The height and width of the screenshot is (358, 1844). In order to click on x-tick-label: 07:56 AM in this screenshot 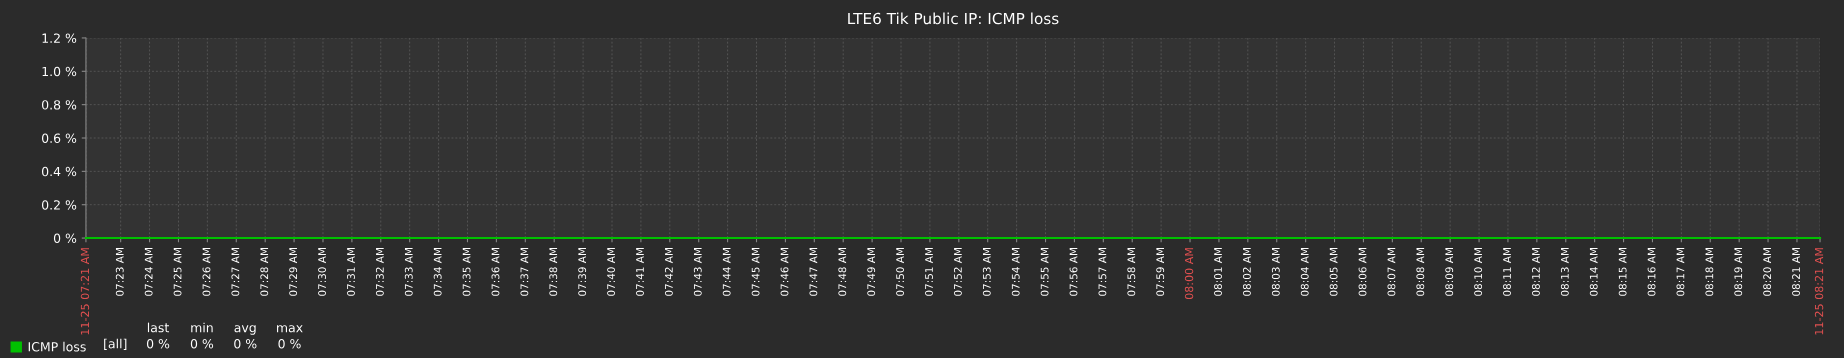, I will do `click(1073, 272)`.